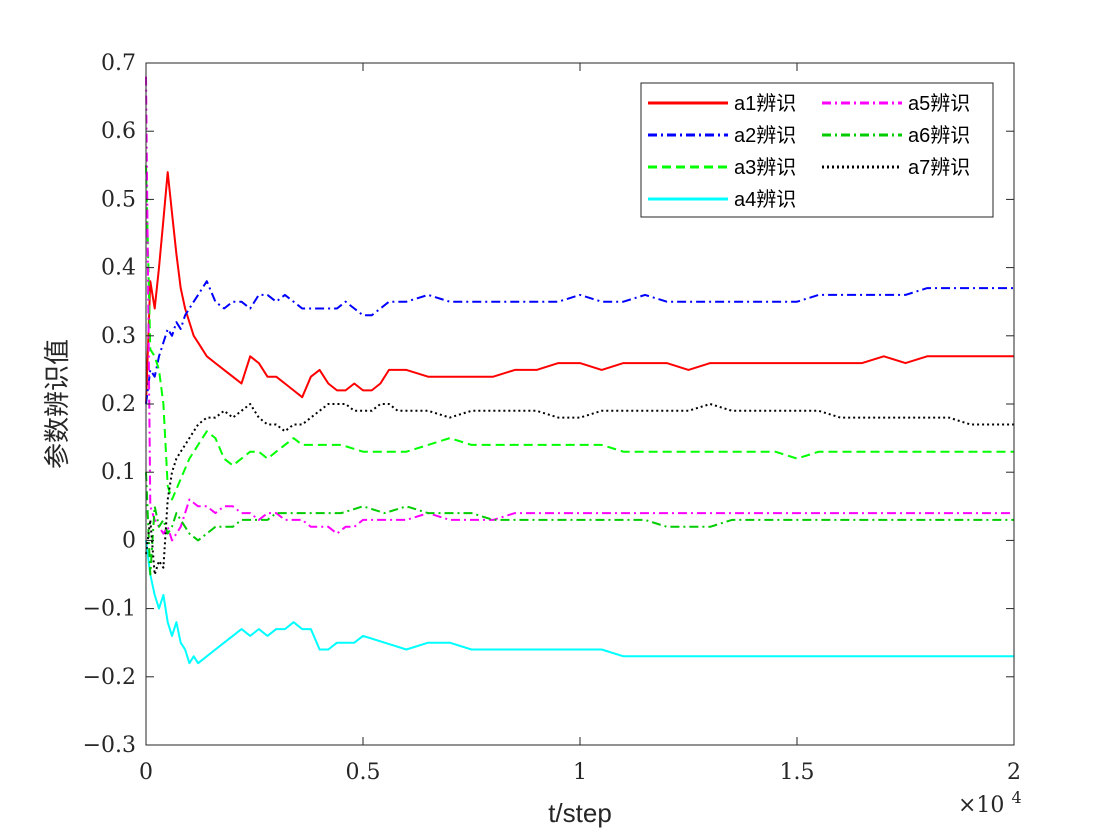 This screenshot has height=840, width=1120. What do you see at coordinates (939, 135) in the screenshot?
I see `legend-label: a6辨识` at bounding box center [939, 135].